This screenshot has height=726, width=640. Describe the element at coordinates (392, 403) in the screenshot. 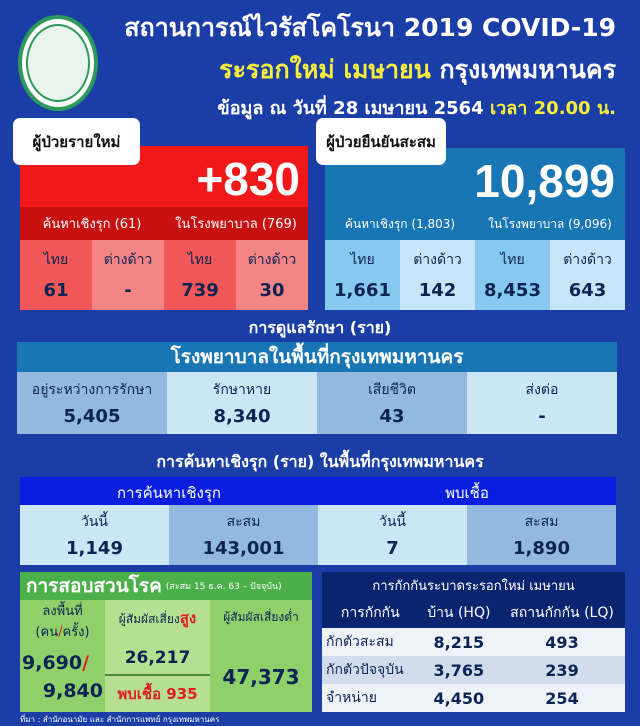

I see `treat-cell: เสียชีวิต 43` at that location.